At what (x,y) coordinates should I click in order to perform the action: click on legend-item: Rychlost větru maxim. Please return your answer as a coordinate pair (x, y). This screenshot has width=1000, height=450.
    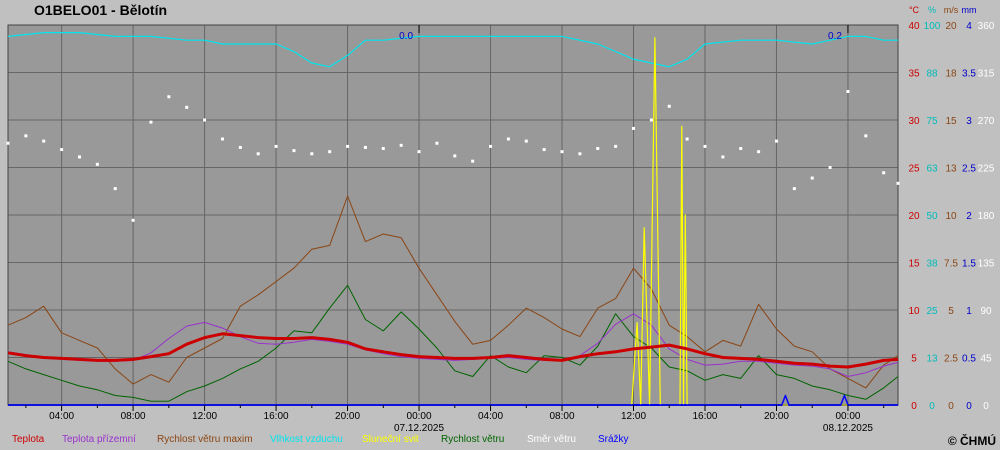
    Looking at the image, I should click on (205, 439).